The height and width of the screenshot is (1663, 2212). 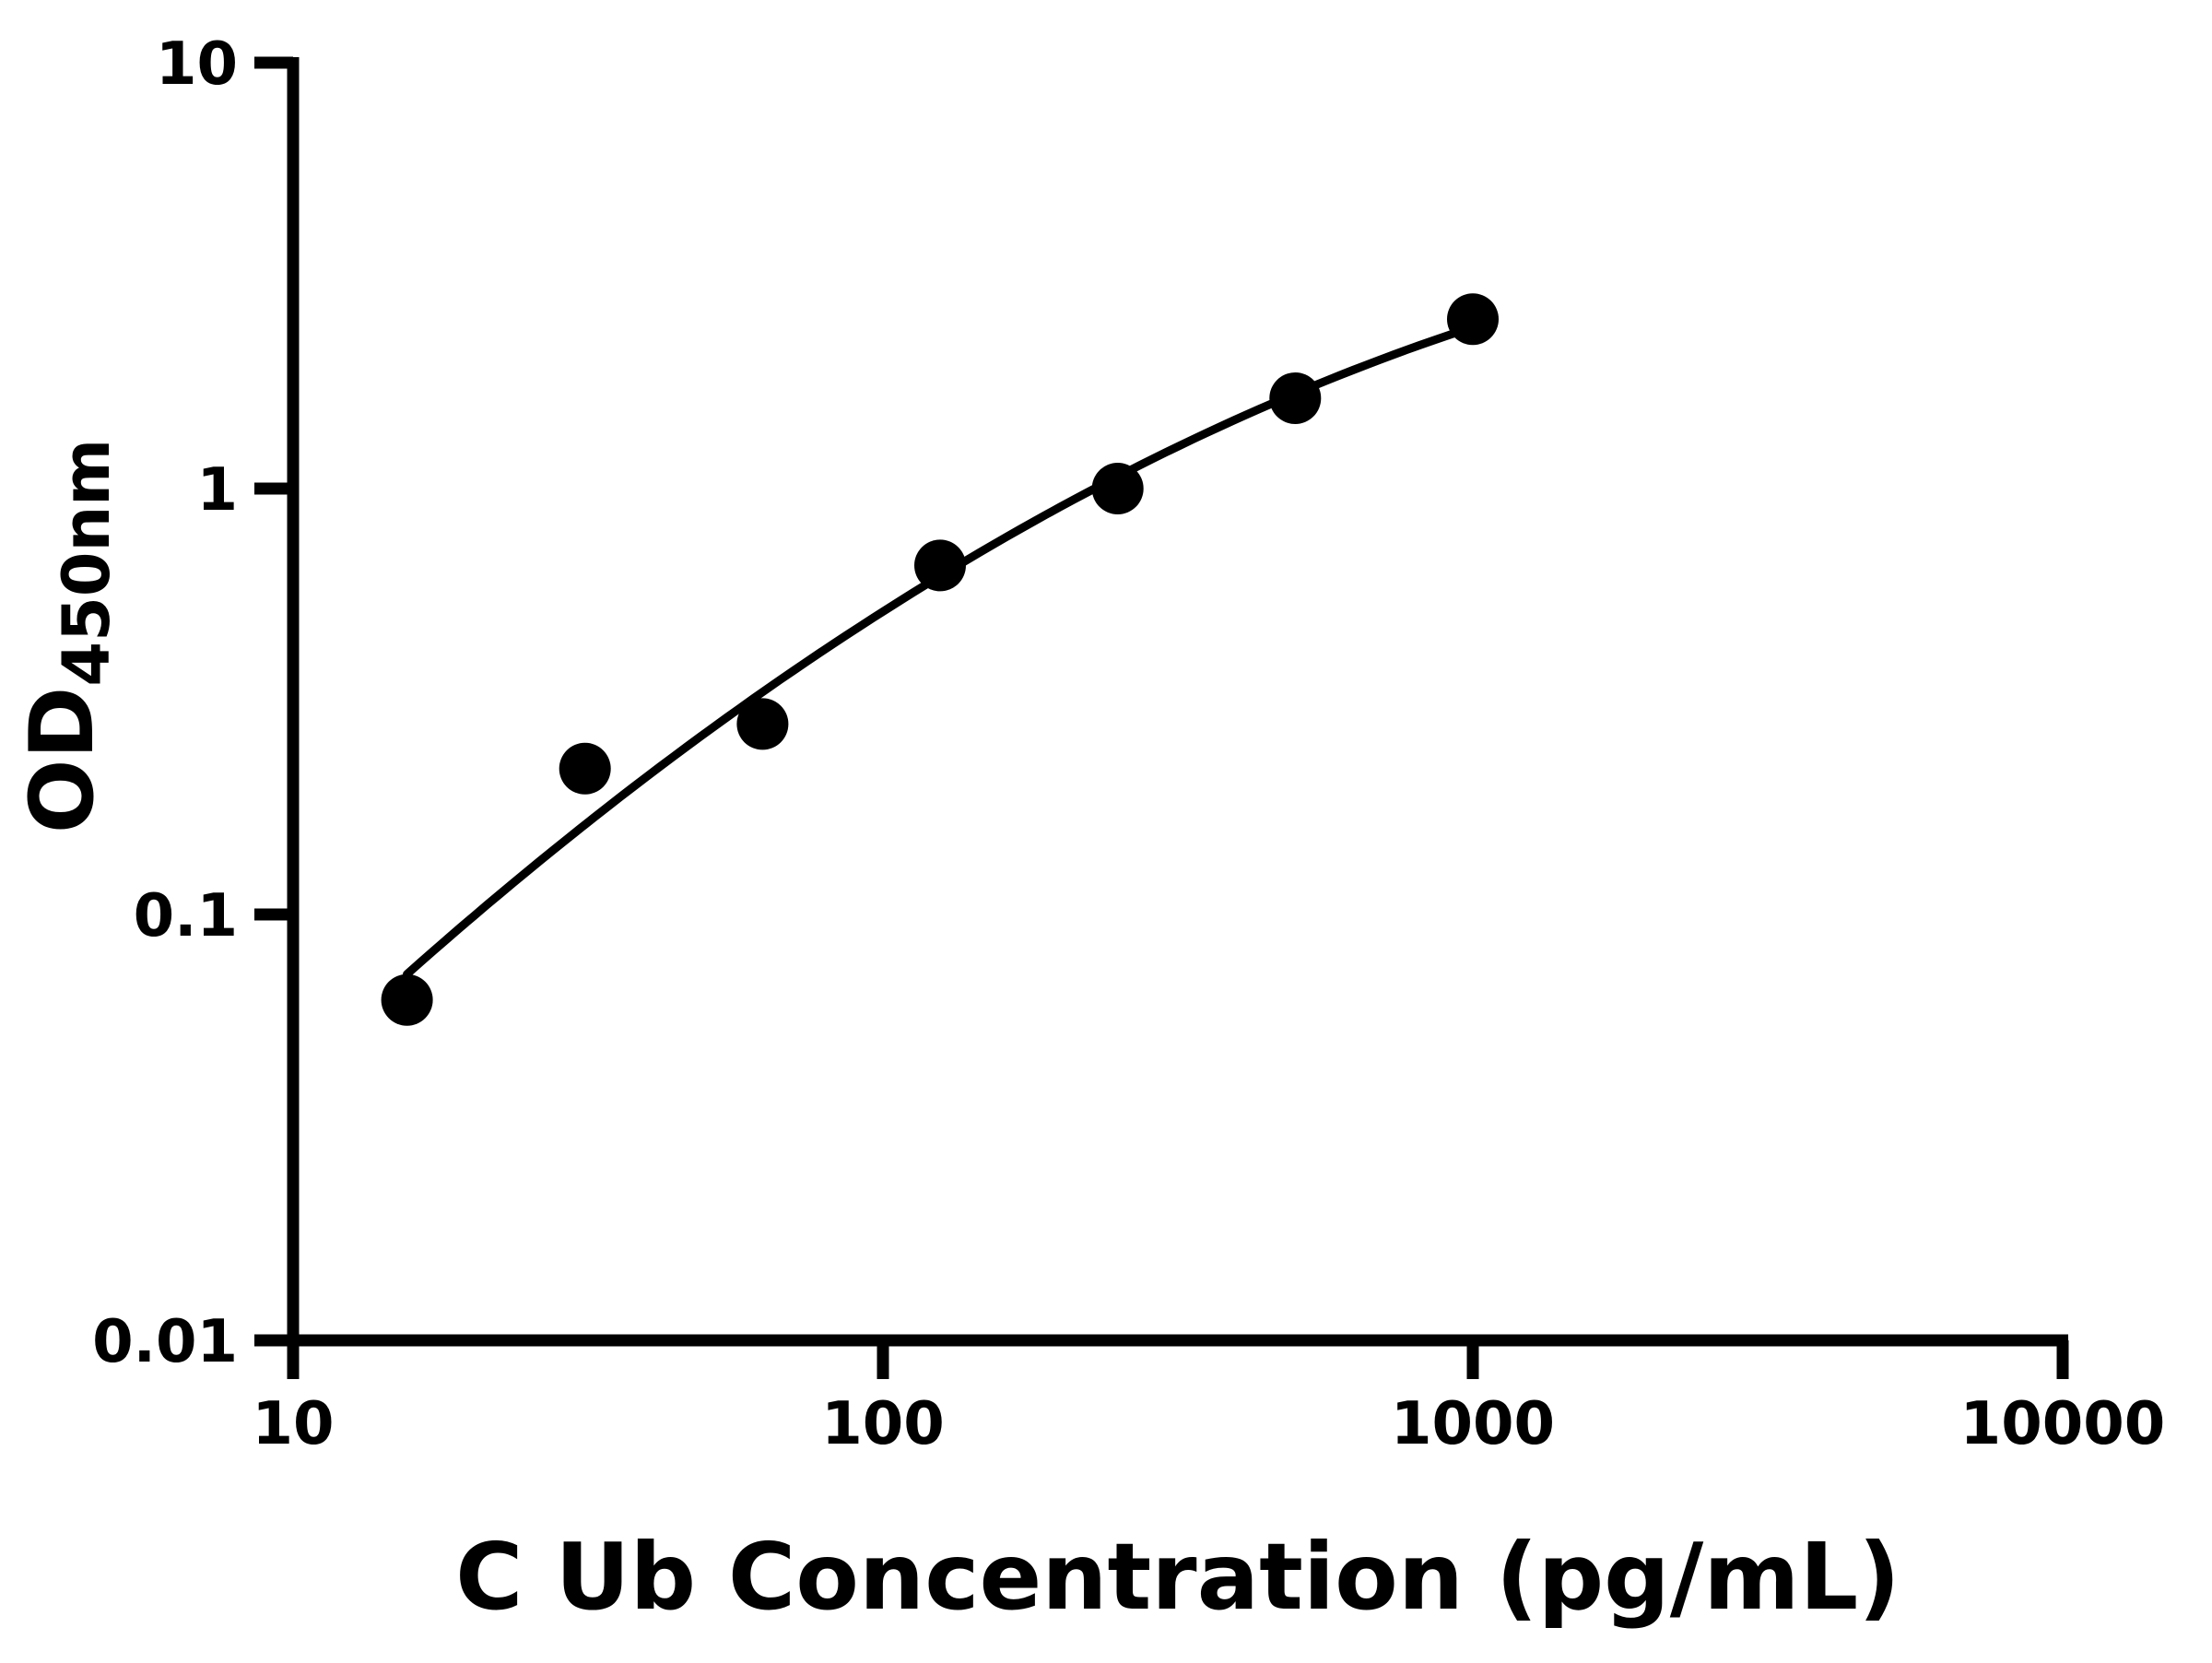 I want to click on x-tick-label: 10000, so click(x=2063, y=1424).